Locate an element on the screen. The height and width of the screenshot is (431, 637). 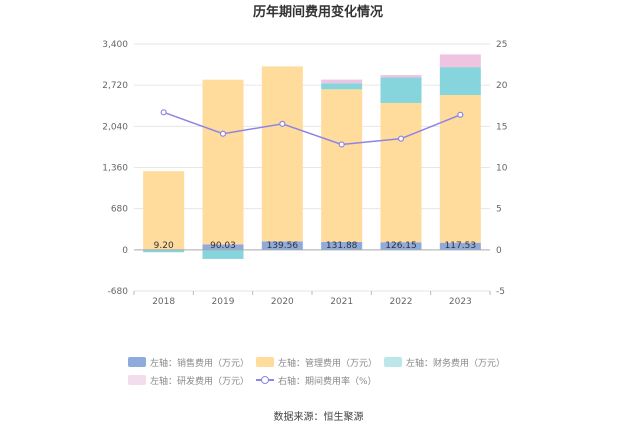
rate-line is located at coordinates (312, 128).